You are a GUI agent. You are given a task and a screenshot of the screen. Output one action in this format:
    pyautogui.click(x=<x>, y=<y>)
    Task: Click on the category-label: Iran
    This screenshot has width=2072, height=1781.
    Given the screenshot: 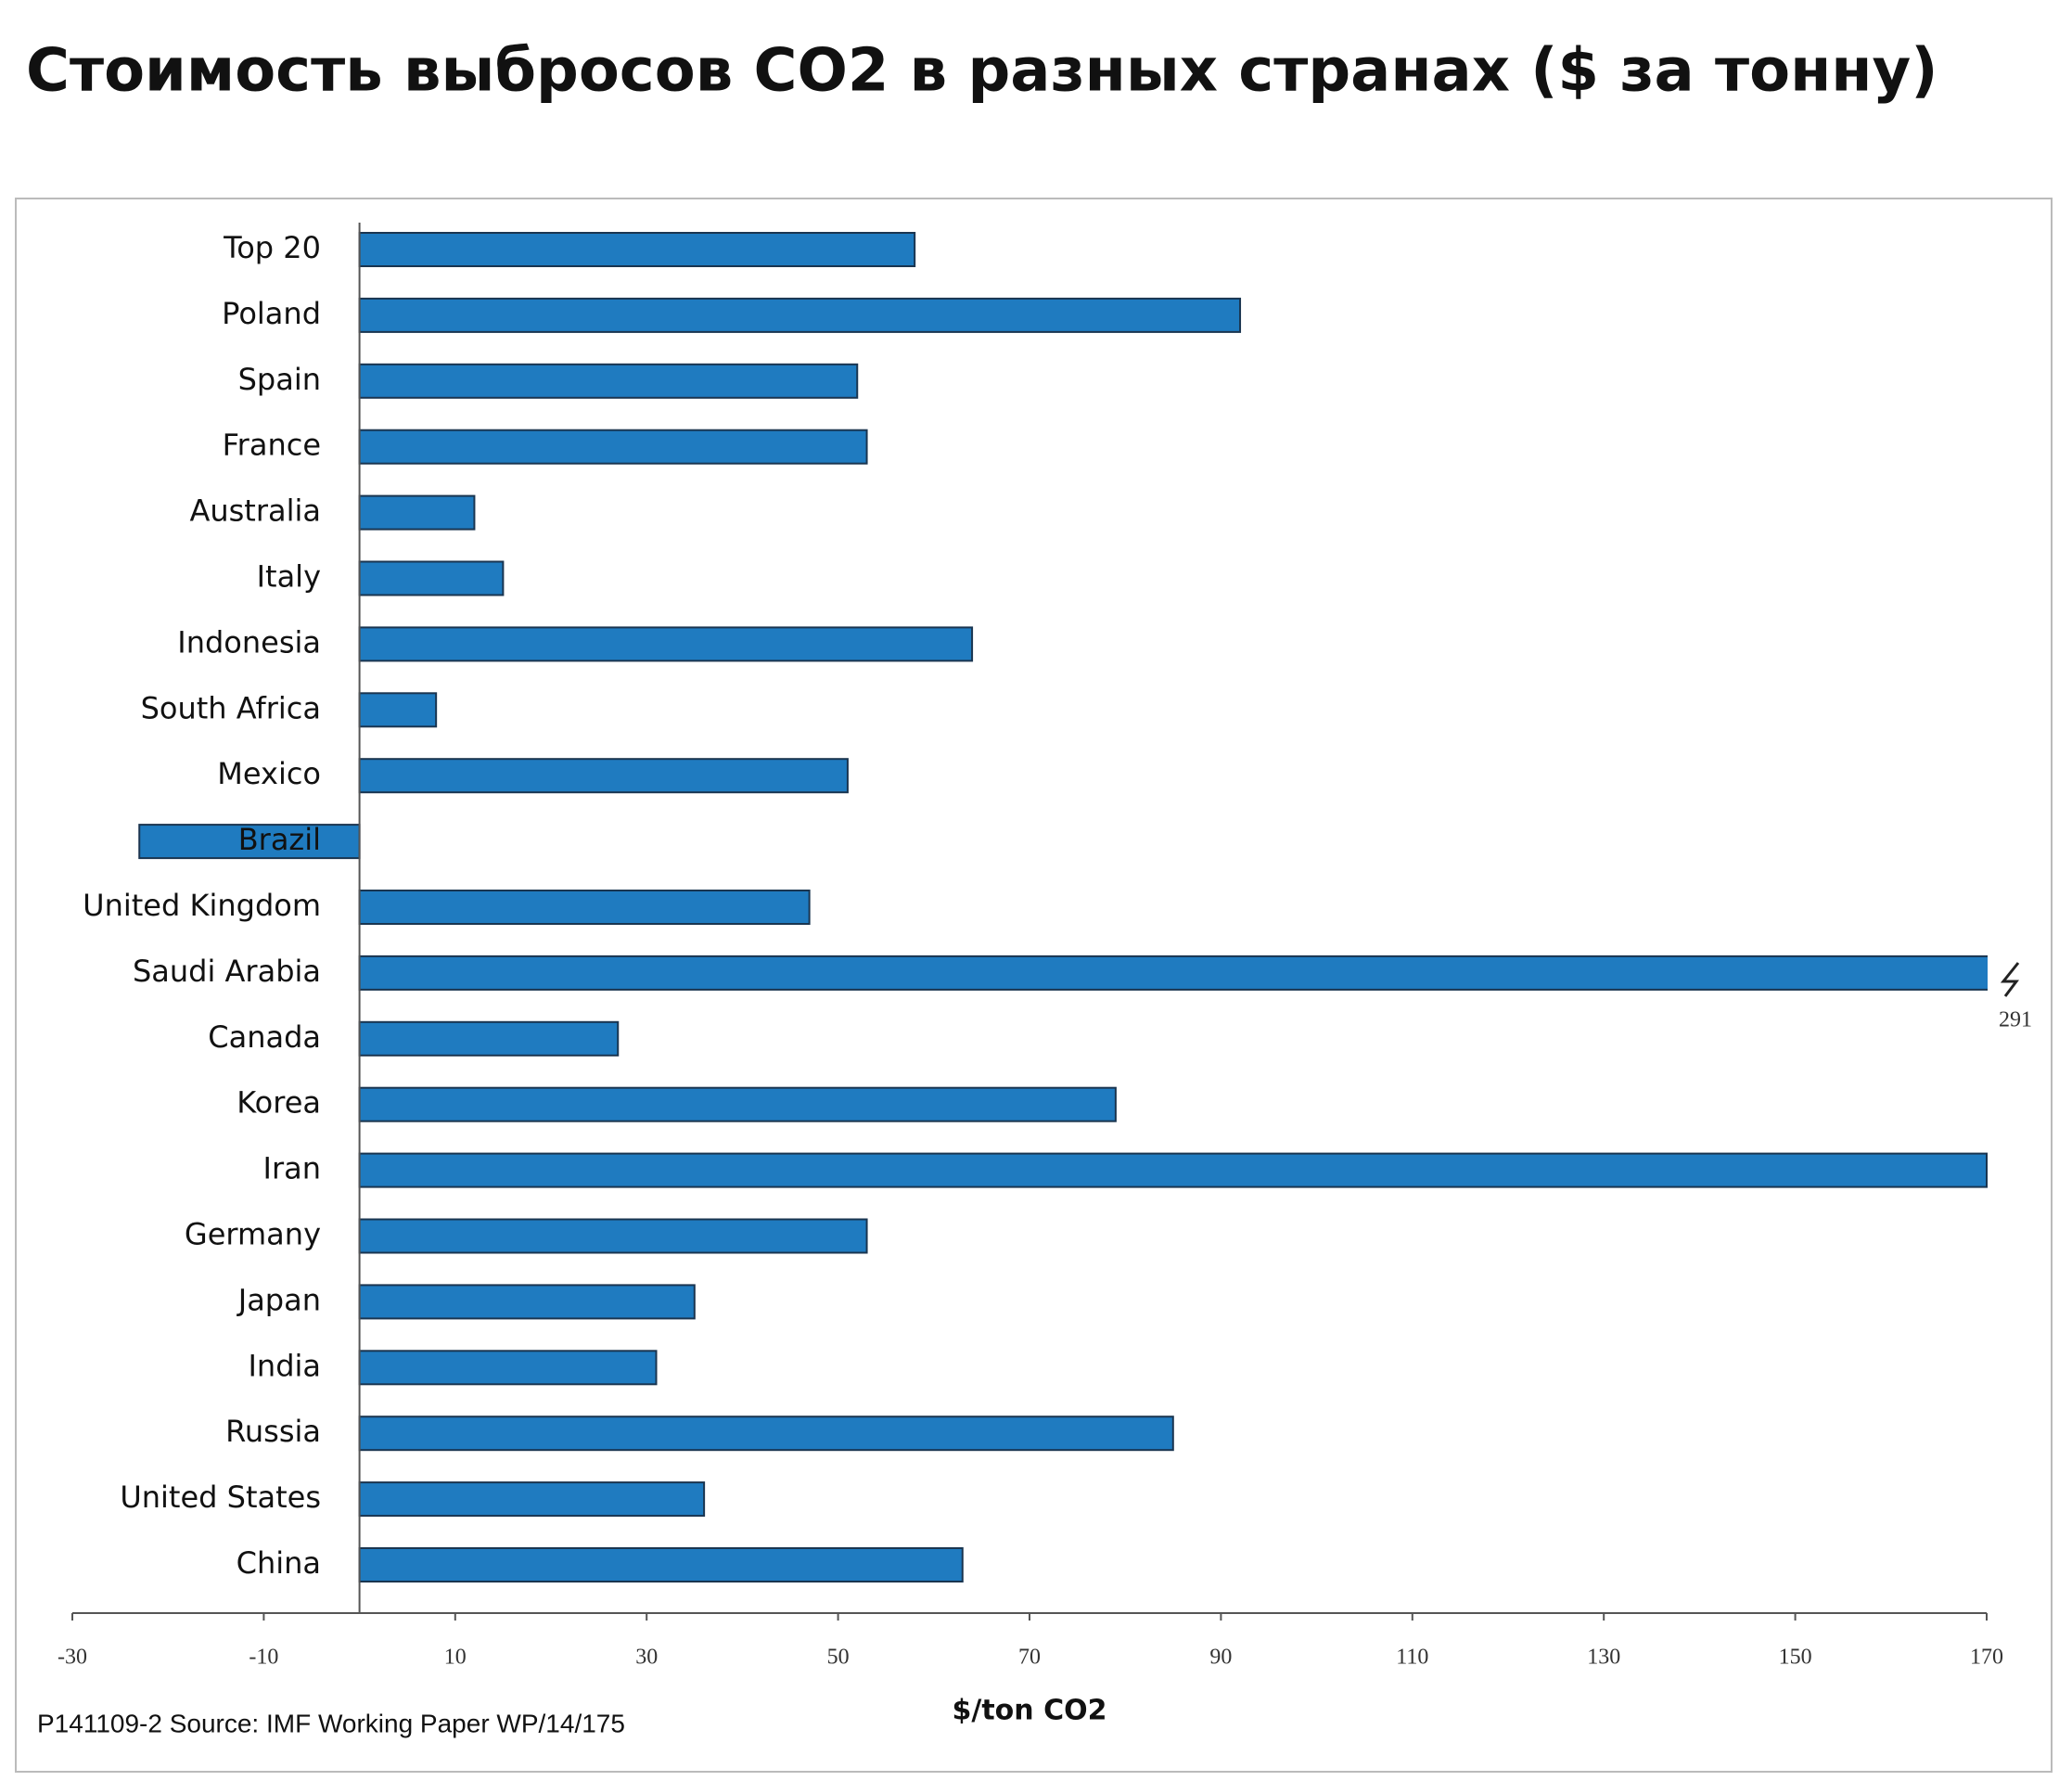 What is the action you would take?
    pyautogui.click(x=292, y=1168)
    